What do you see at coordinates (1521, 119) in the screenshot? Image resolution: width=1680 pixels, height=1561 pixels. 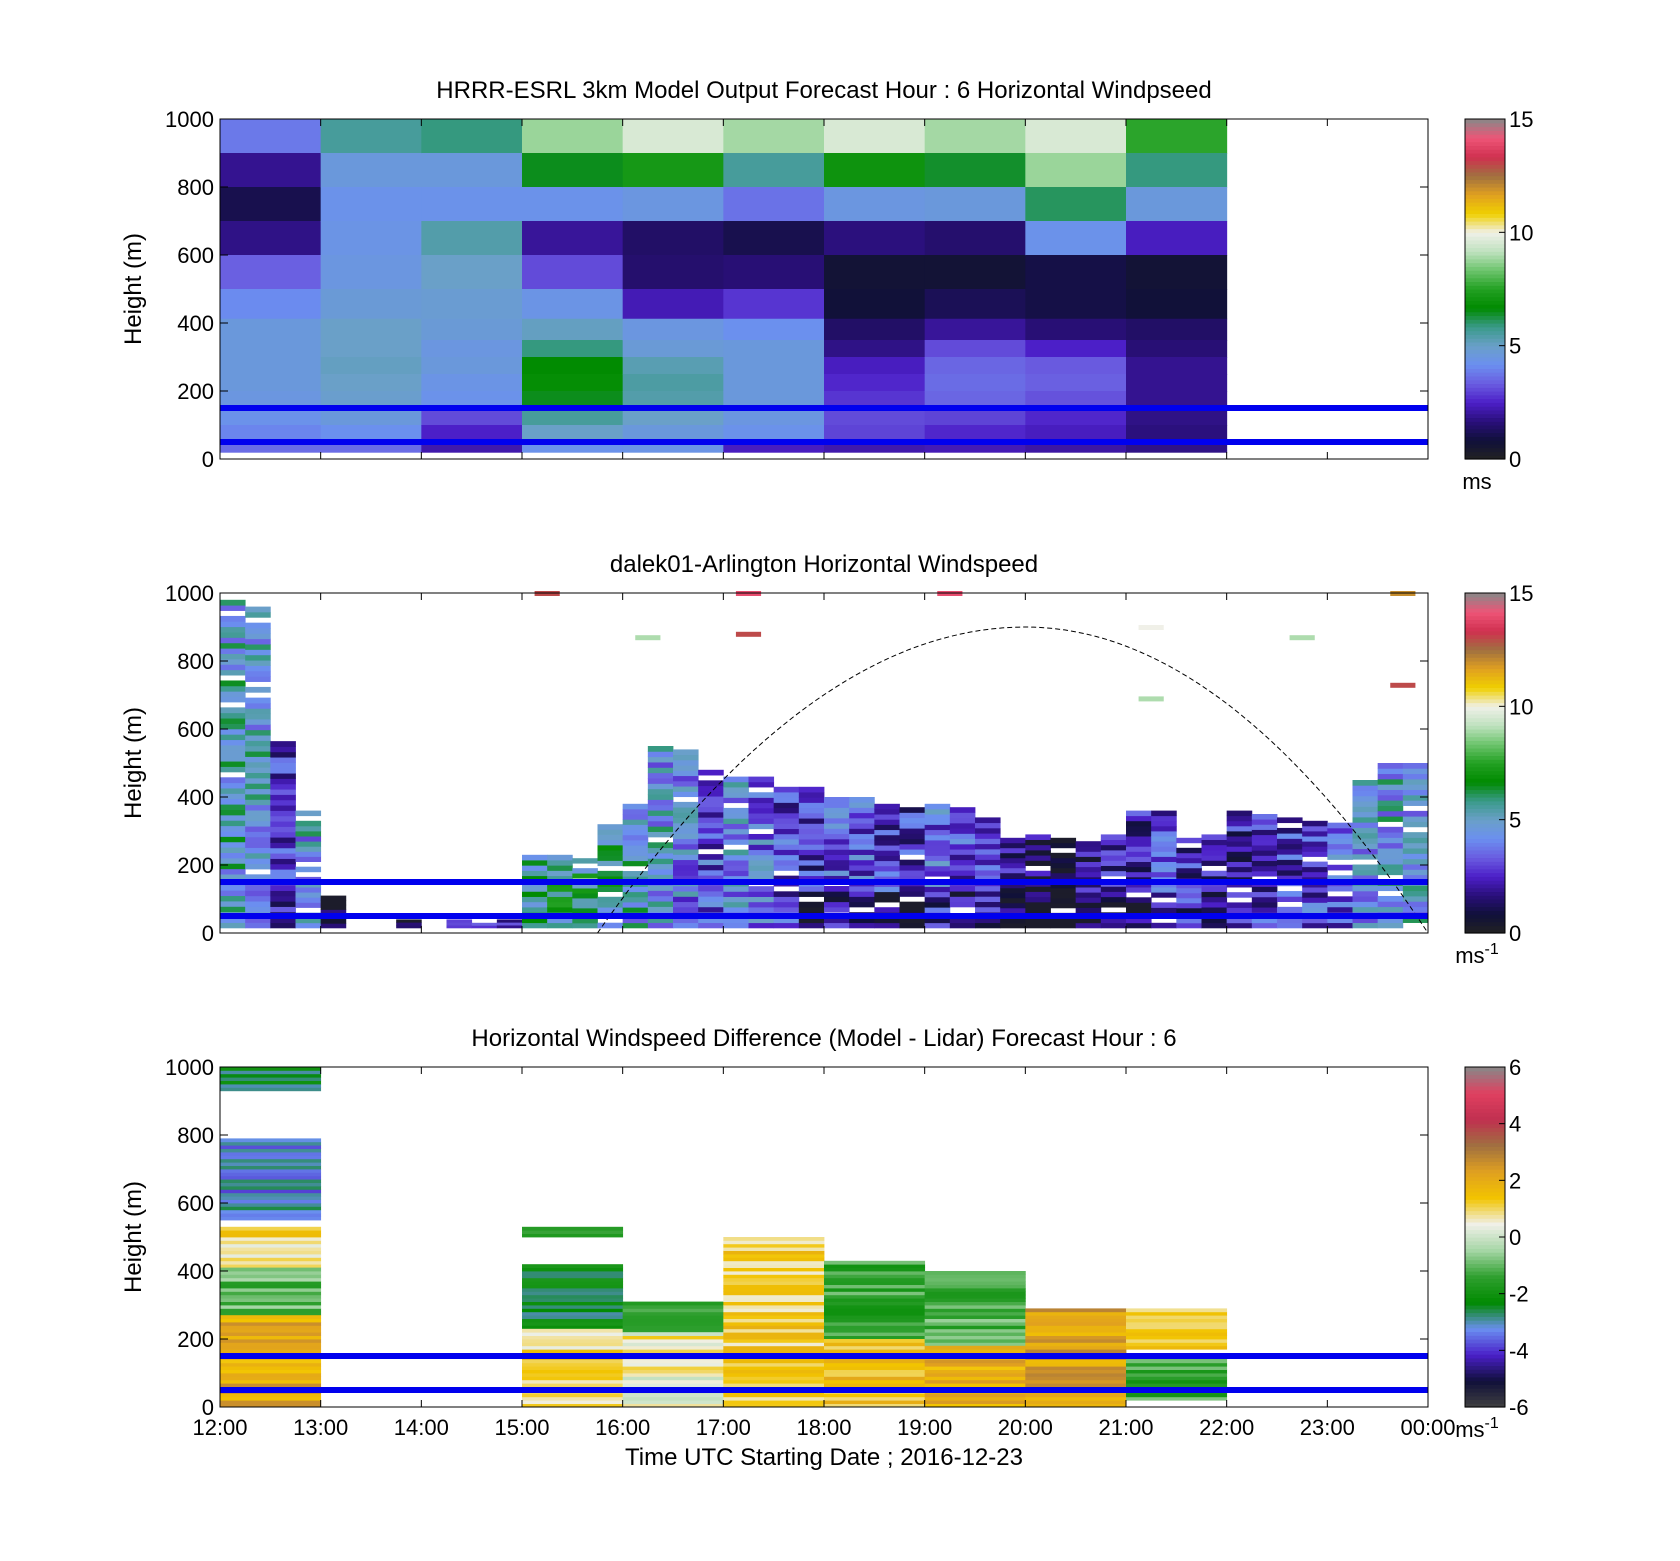 I see `colorbar-tick-label: 15` at bounding box center [1521, 119].